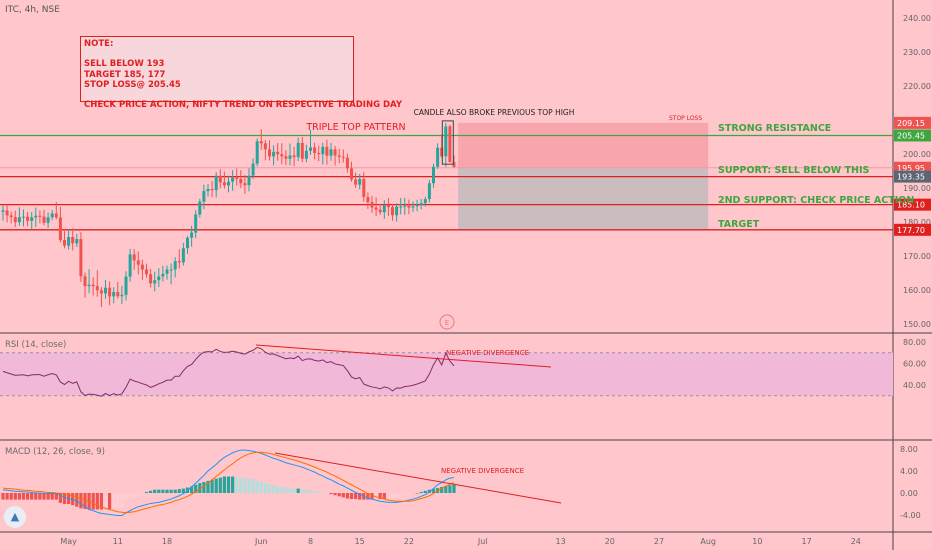 The width and height of the screenshot is (932, 550). Describe the element at coordinates (261, 541) in the screenshot. I see `x-axis-tick: Jun` at that location.